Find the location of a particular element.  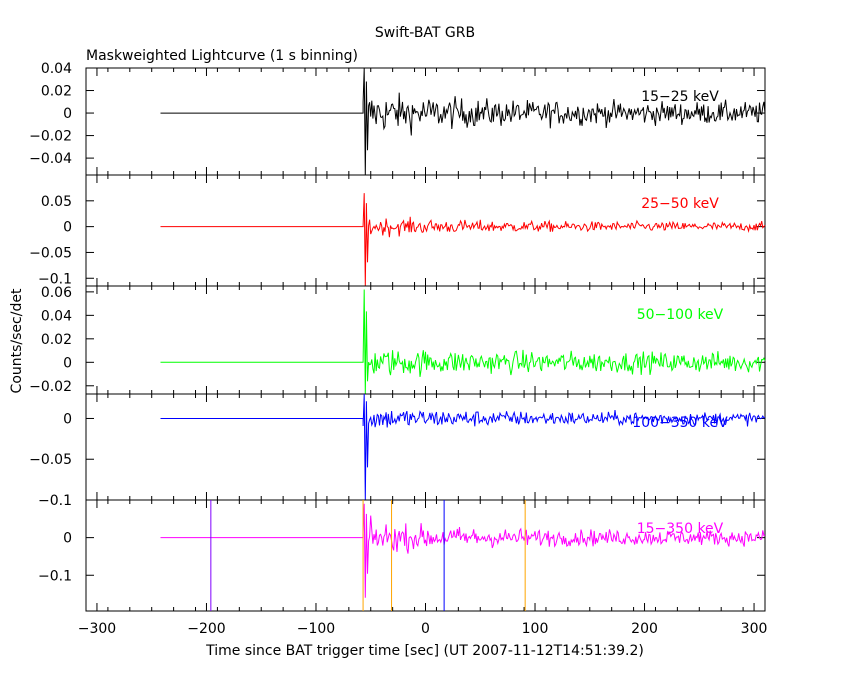

x-tick-label: −100 is located at coordinates (316, 629).